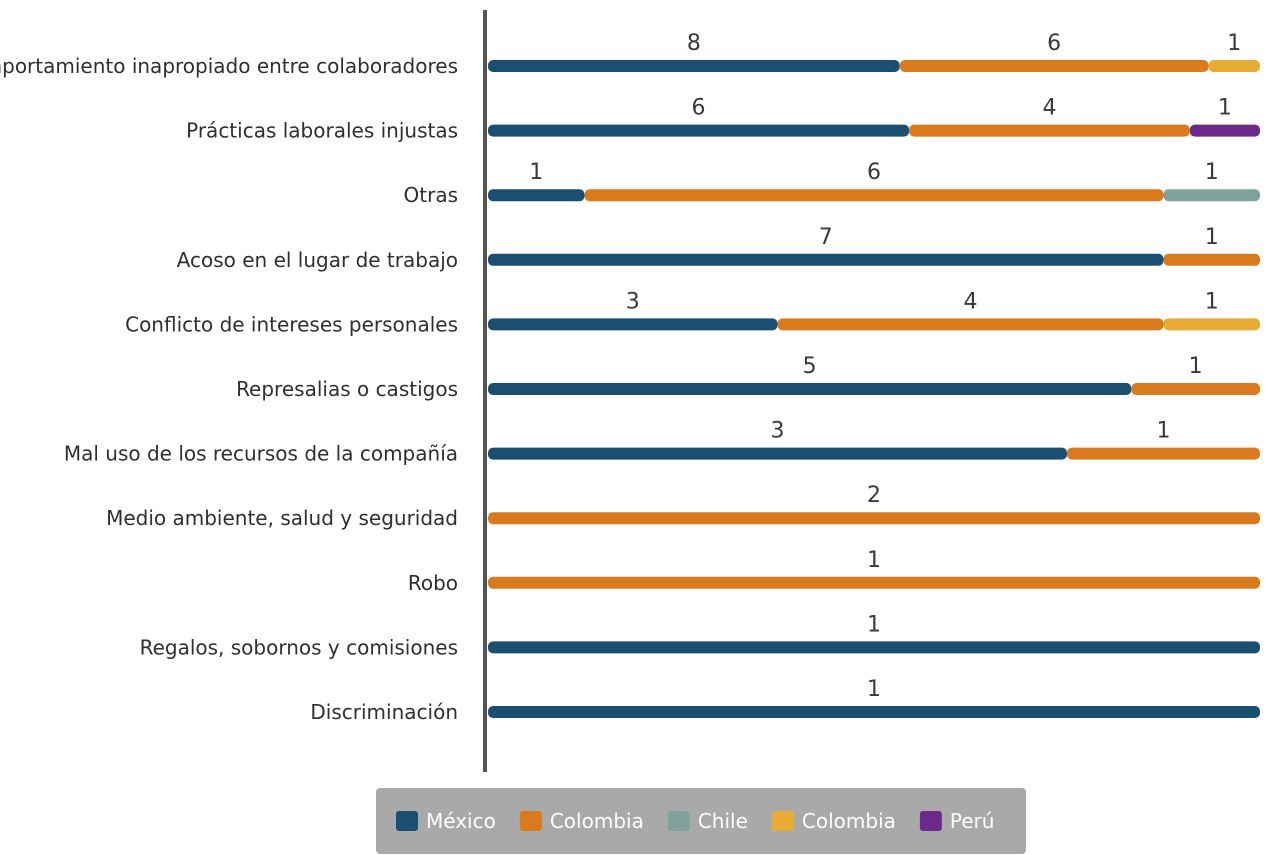 The width and height of the screenshot is (1272, 855). What do you see at coordinates (282, 518) in the screenshot?
I see `category-label: Medio ambiente, salud y seguridad` at bounding box center [282, 518].